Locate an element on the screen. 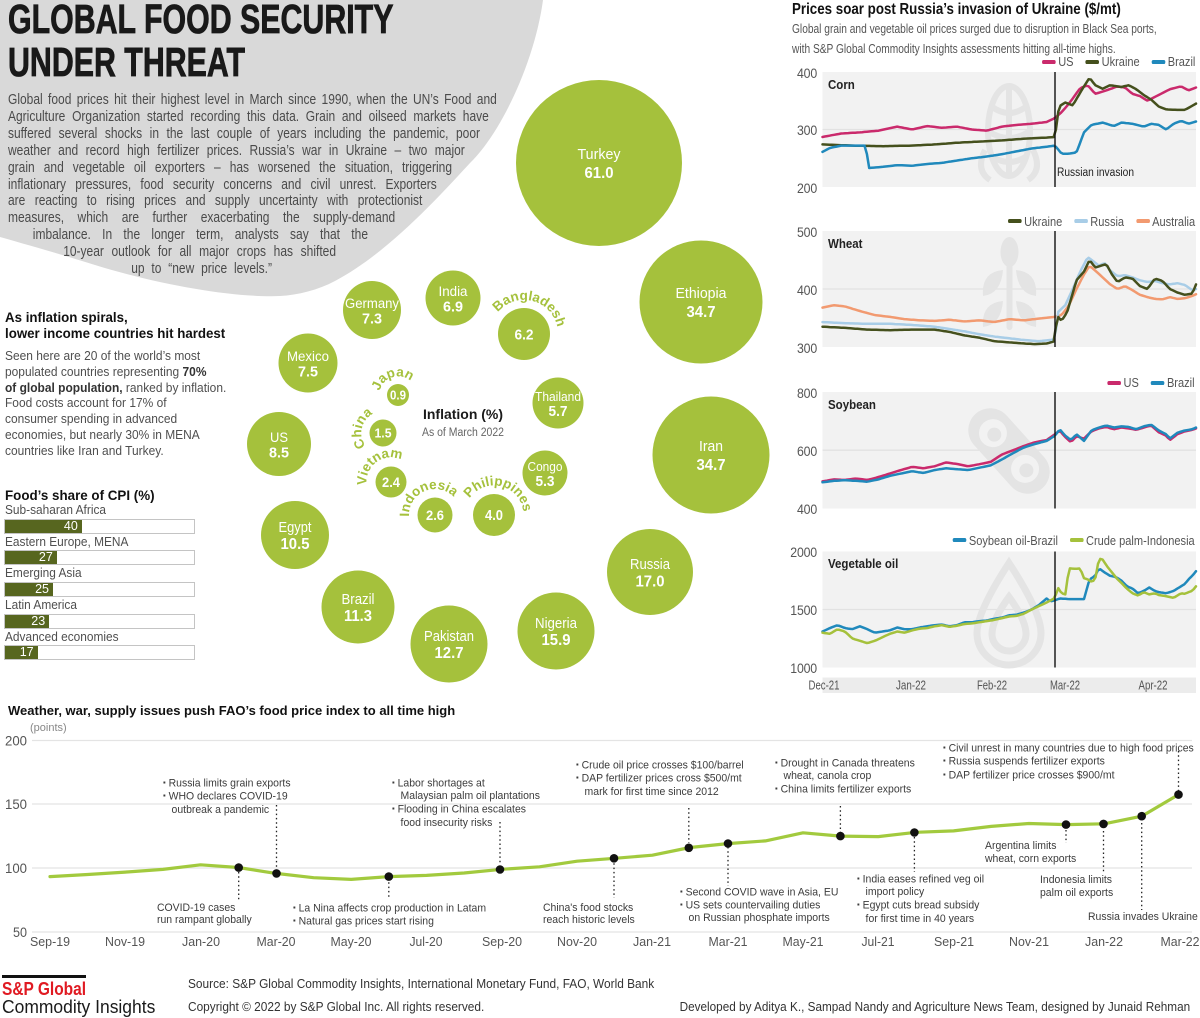 This screenshot has height=1018, width=1200. svg-text: Sep-20 is located at coordinates (502, 941).